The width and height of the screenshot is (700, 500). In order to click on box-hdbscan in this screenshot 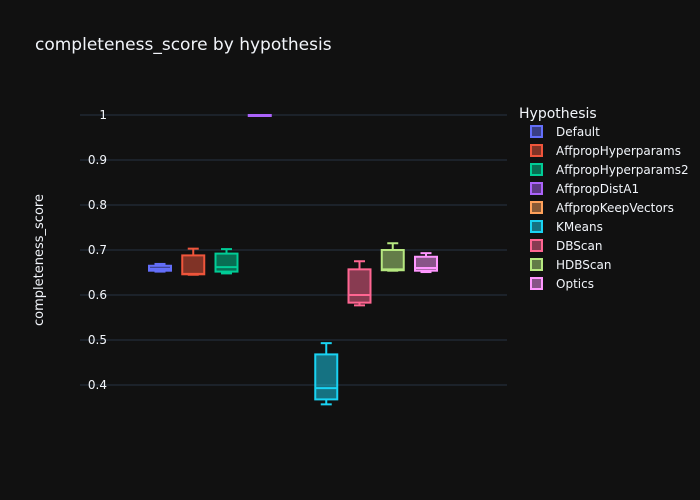, I will do `click(392, 257)`.